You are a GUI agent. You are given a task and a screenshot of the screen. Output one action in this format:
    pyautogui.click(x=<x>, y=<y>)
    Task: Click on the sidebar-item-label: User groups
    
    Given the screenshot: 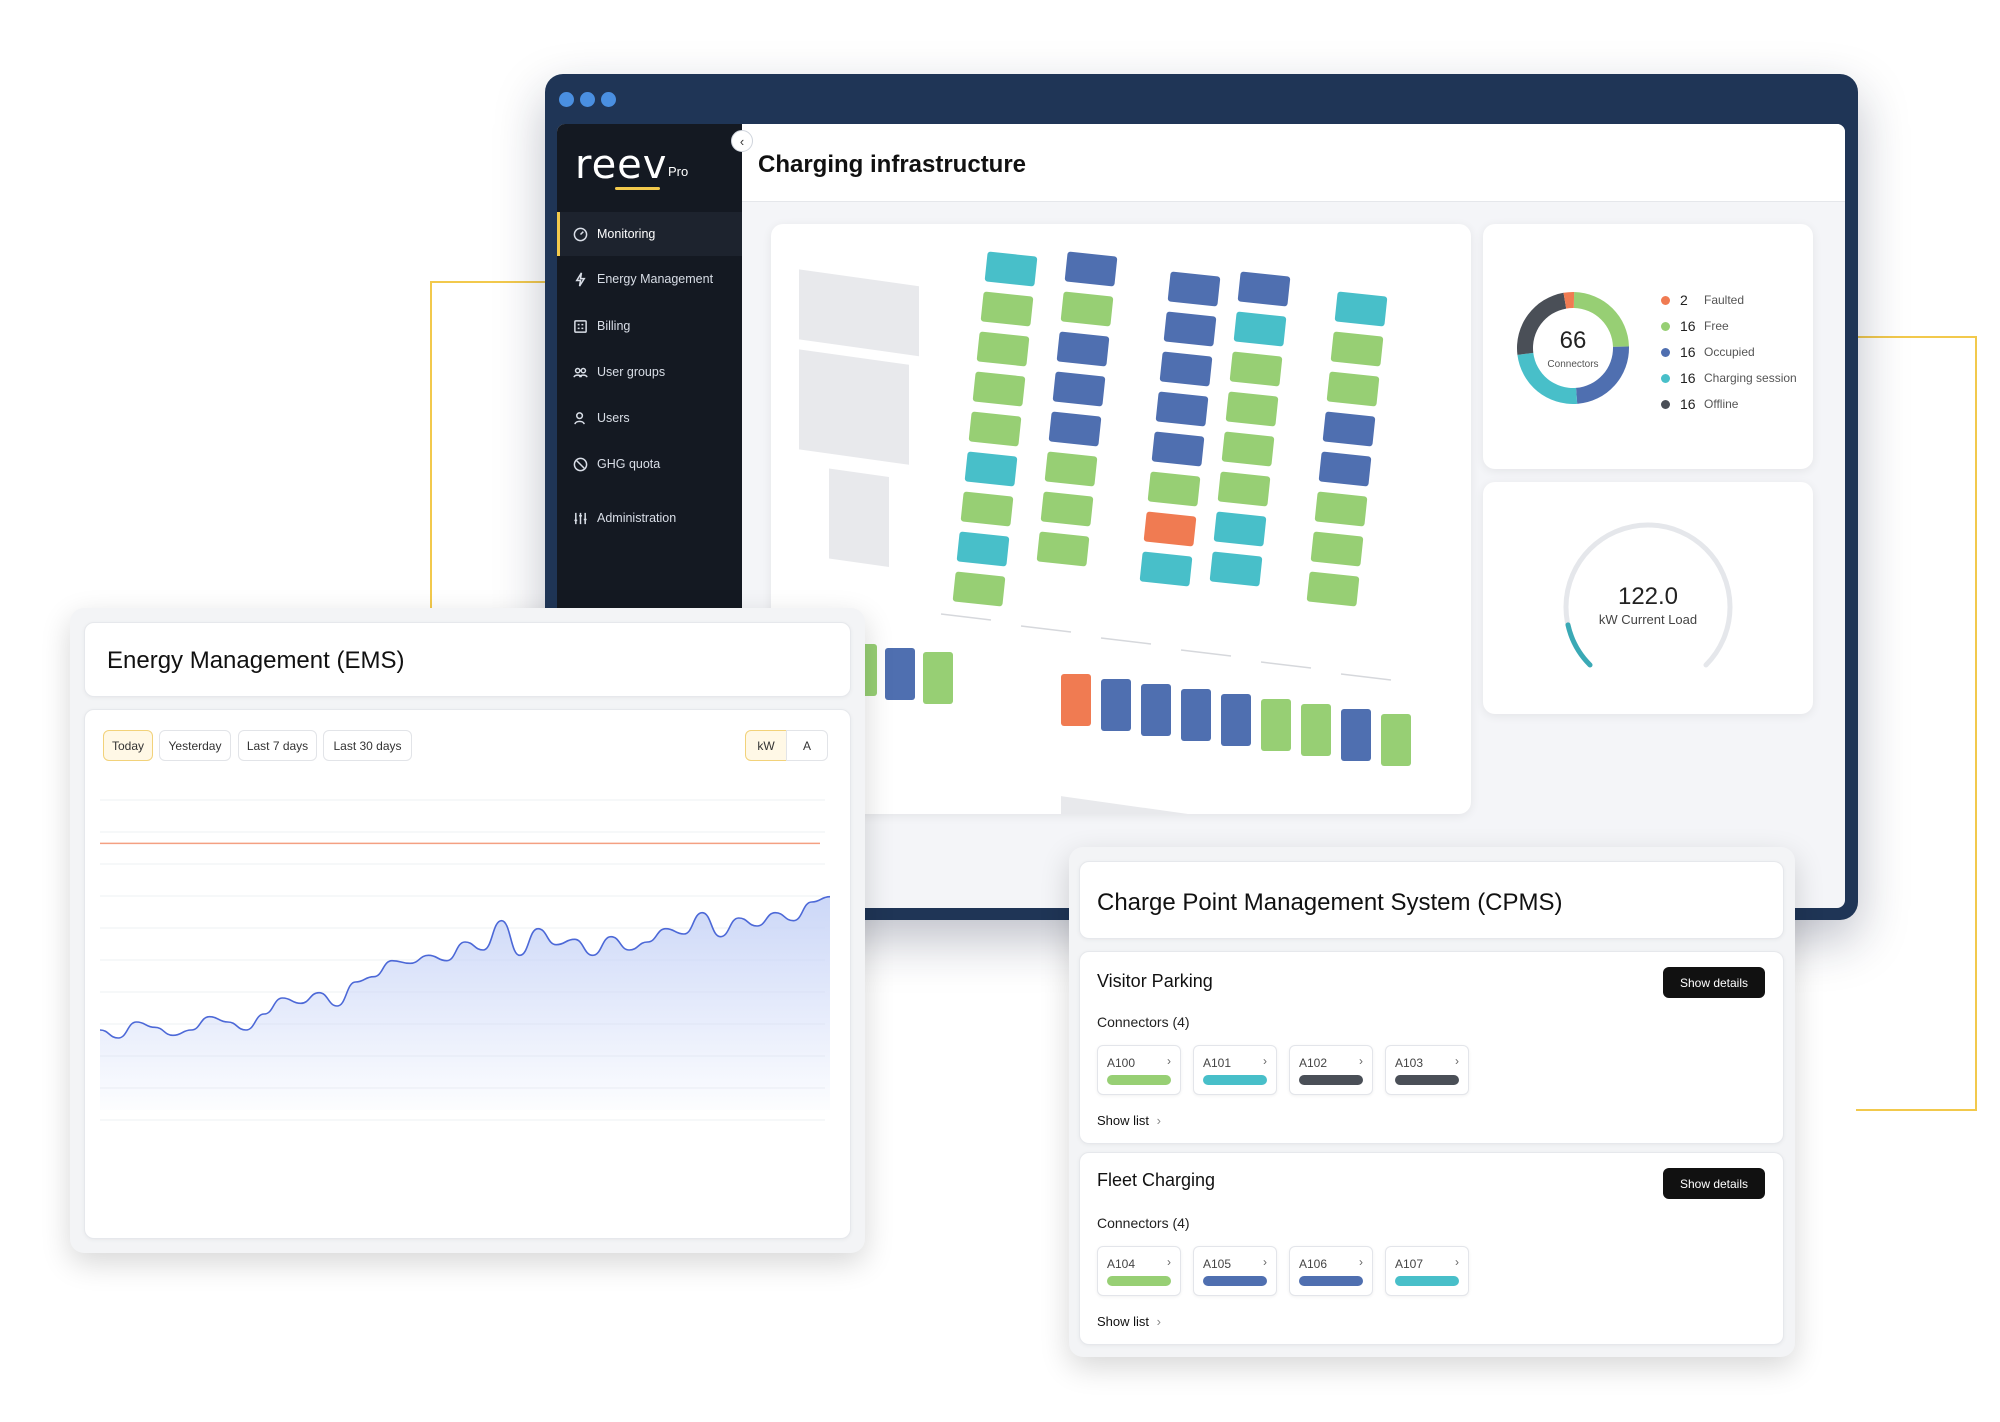 What is the action you would take?
    pyautogui.click(x=631, y=372)
    